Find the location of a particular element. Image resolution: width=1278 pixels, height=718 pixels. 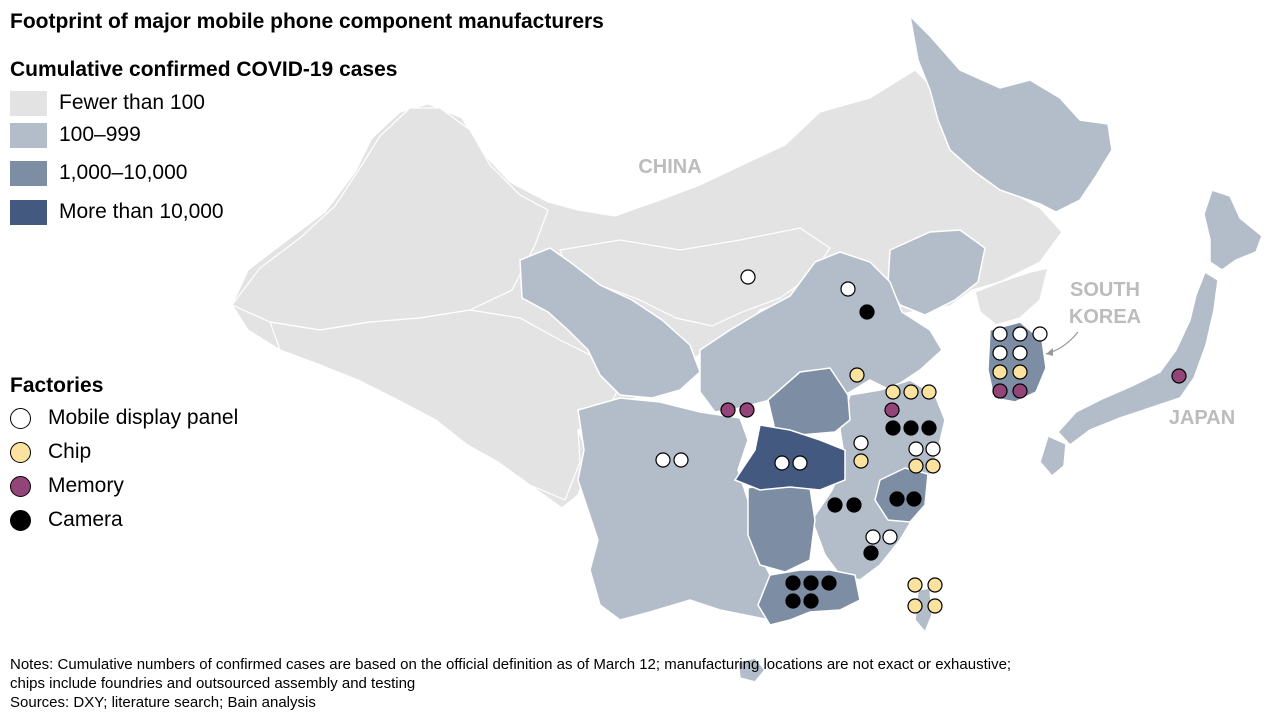

factory-legend-chip: Chip is located at coordinates (50, 452).